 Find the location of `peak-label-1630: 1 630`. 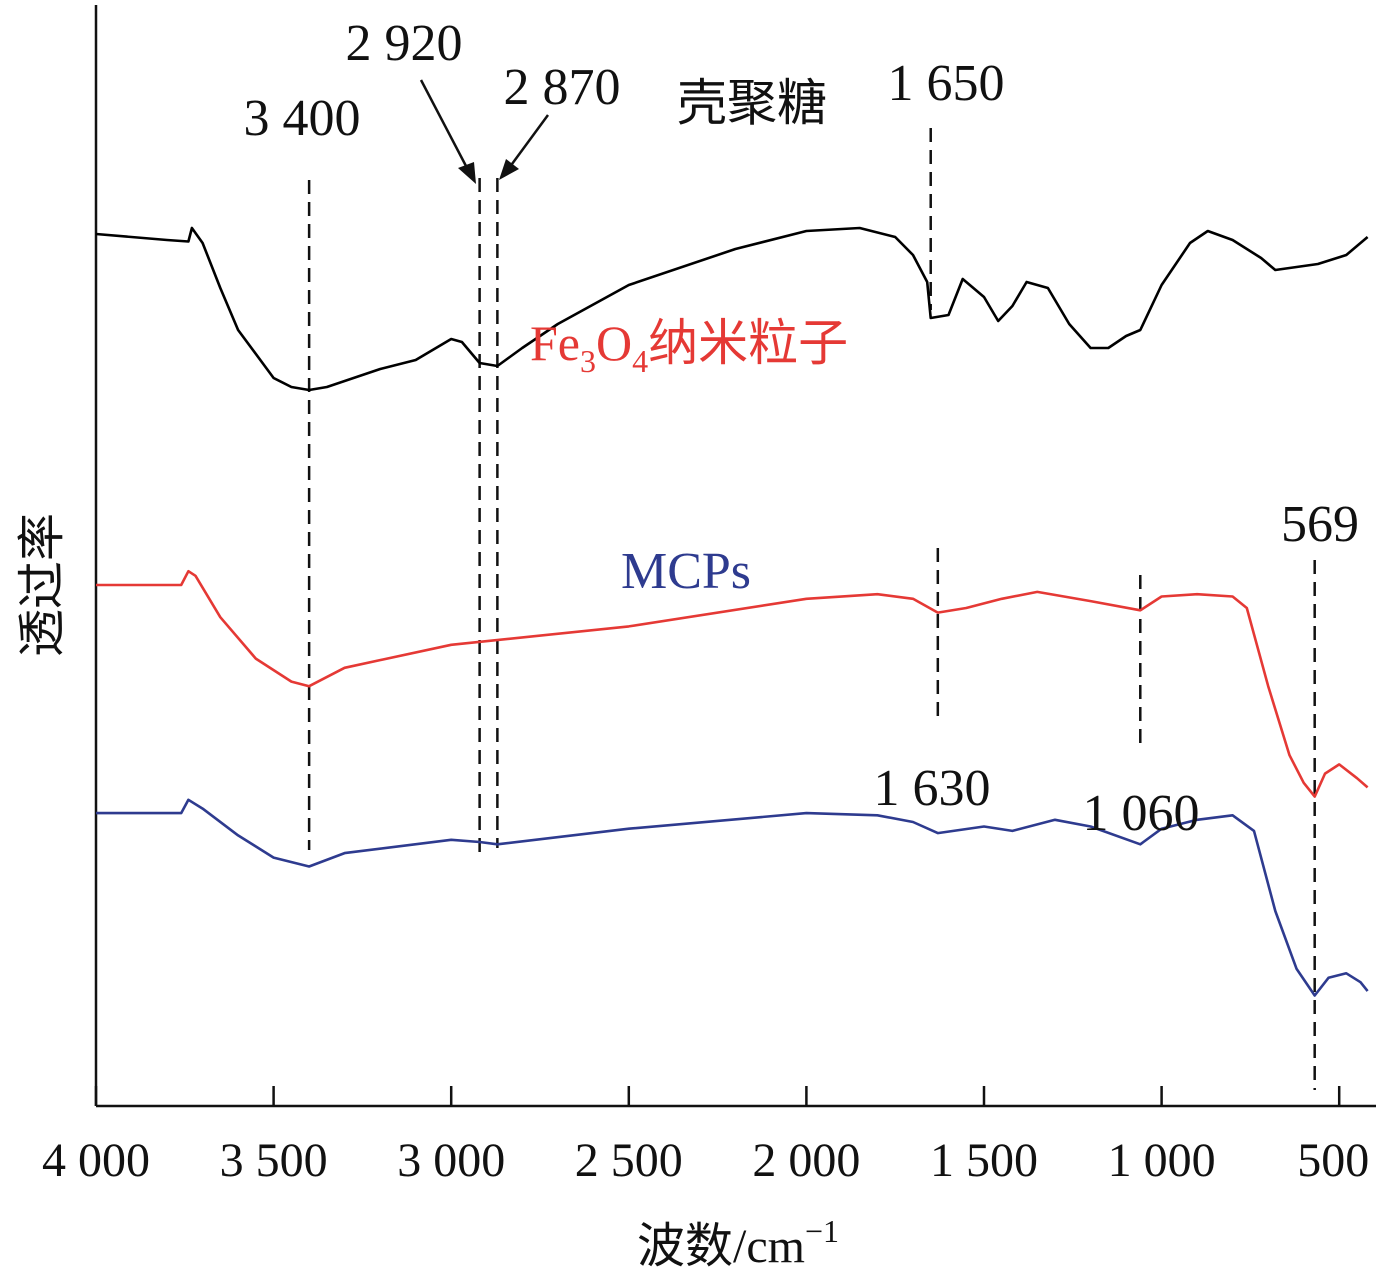

peak-label-1630: 1 630 is located at coordinates (932, 788).